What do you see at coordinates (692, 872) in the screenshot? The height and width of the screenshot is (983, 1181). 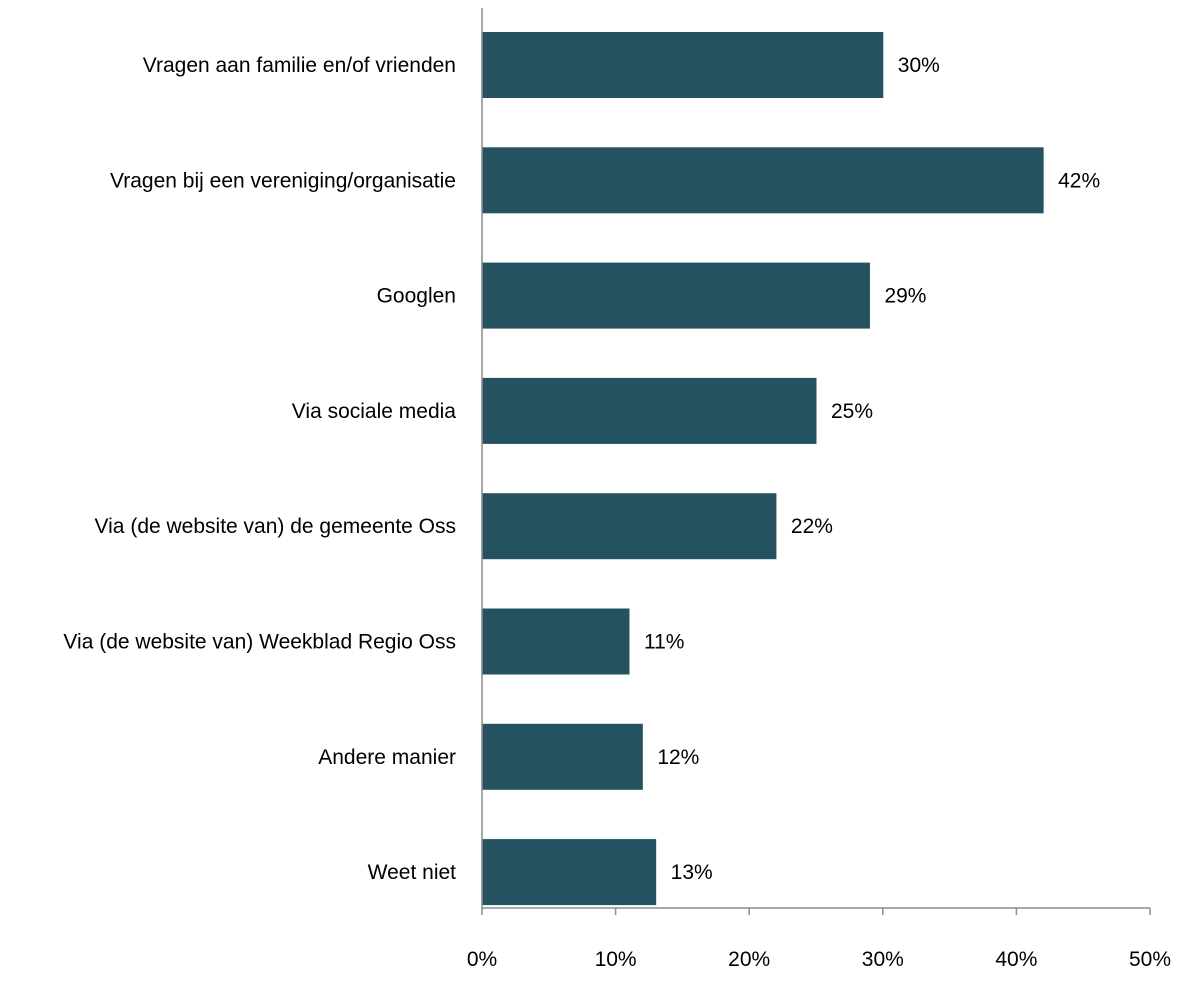 I see `value-label: 13%` at bounding box center [692, 872].